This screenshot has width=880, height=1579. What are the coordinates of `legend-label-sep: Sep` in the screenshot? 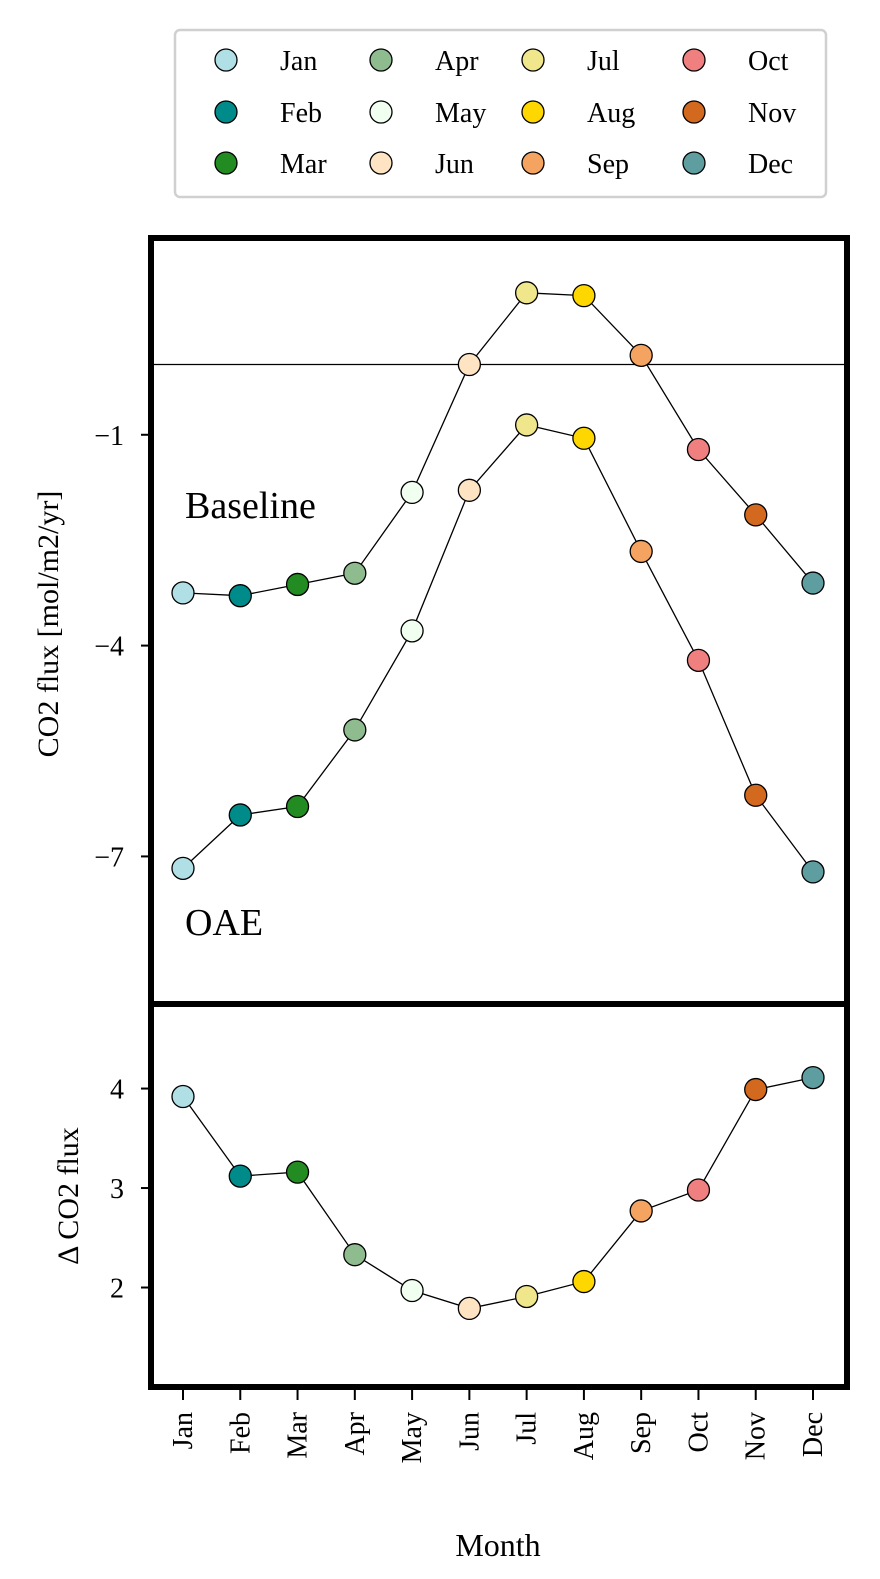 It's located at (608, 164).